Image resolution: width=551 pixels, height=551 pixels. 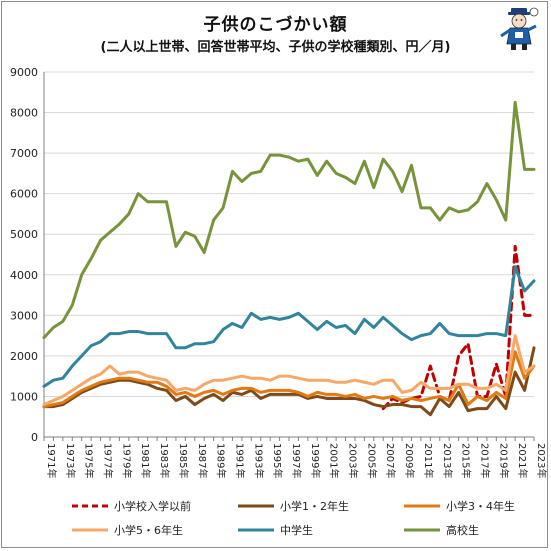 What do you see at coordinates (89, 460) in the screenshot?
I see `x-tick-label: 1975年` at bounding box center [89, 460].